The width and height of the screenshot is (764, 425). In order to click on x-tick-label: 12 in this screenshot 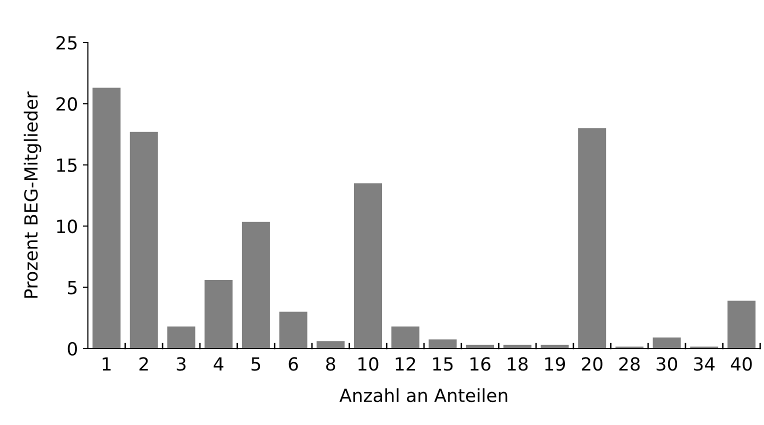, I will do `click(406, 364)`.